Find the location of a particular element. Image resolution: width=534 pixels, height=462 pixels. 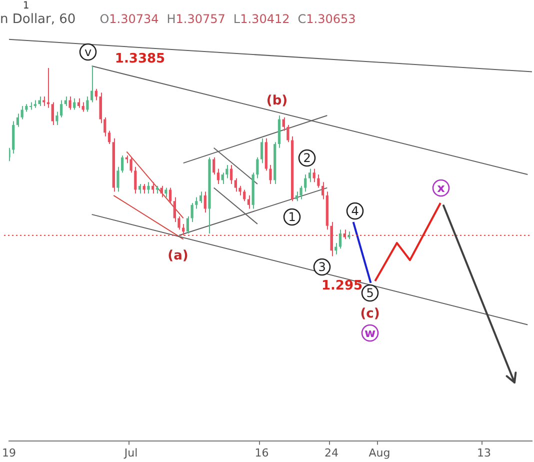

x-tick-label: 19 is located at coordinates (9, 453).